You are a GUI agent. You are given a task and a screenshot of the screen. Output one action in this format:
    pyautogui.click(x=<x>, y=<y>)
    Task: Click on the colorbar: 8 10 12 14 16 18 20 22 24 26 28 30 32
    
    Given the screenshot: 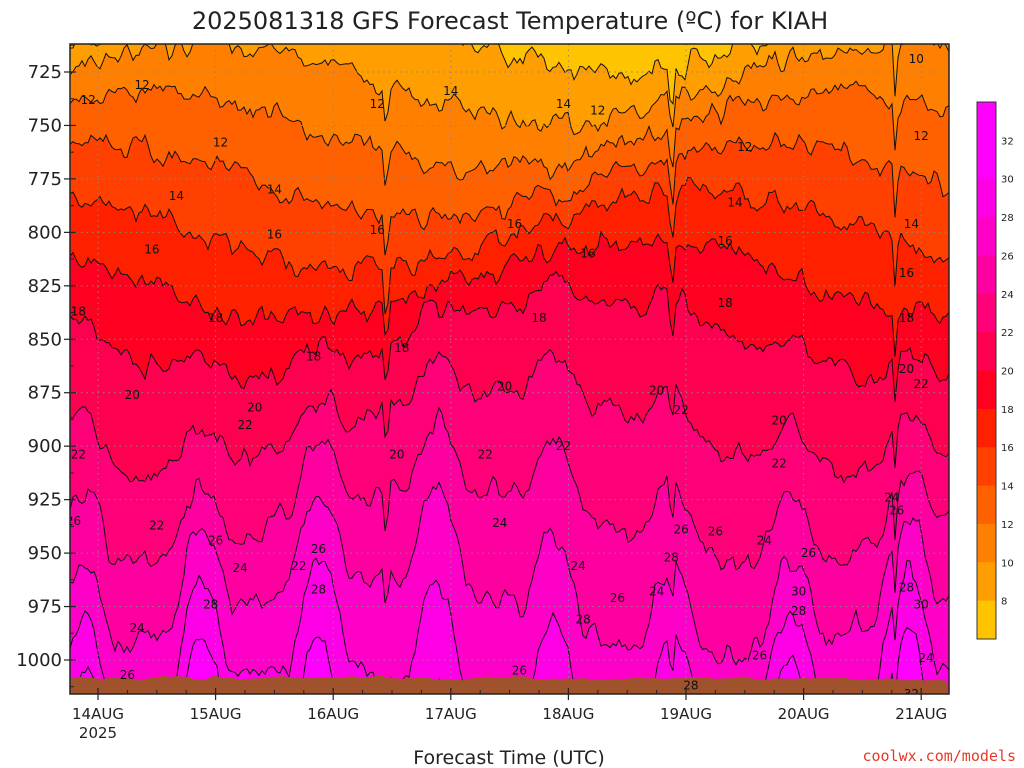 What is the action you would take?
    pyautogui.click(x=995, y=370)
    